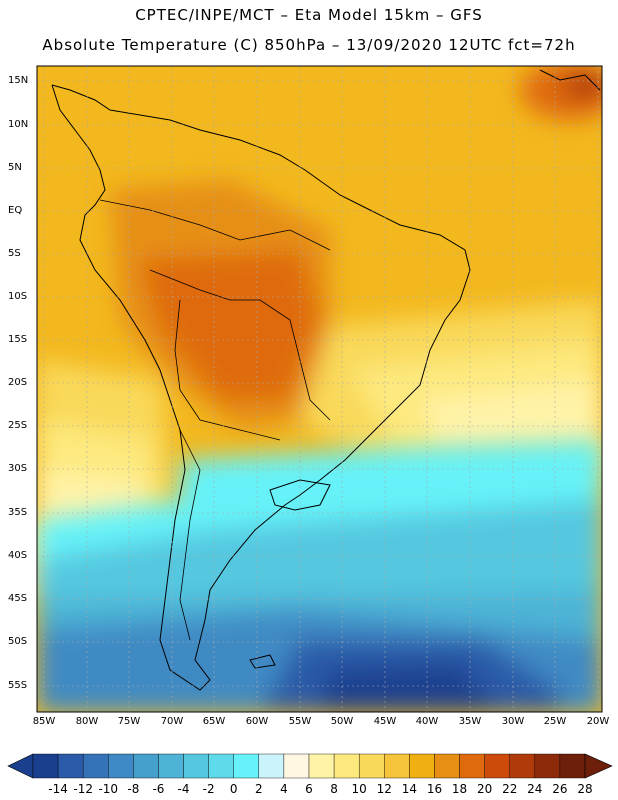 The height and width of the screenshot is (800, 618). What do you see at coordinates (172, 721) in the screenshot?
I see `lon-label-70w: 70W` at bounding box center [172, 721].